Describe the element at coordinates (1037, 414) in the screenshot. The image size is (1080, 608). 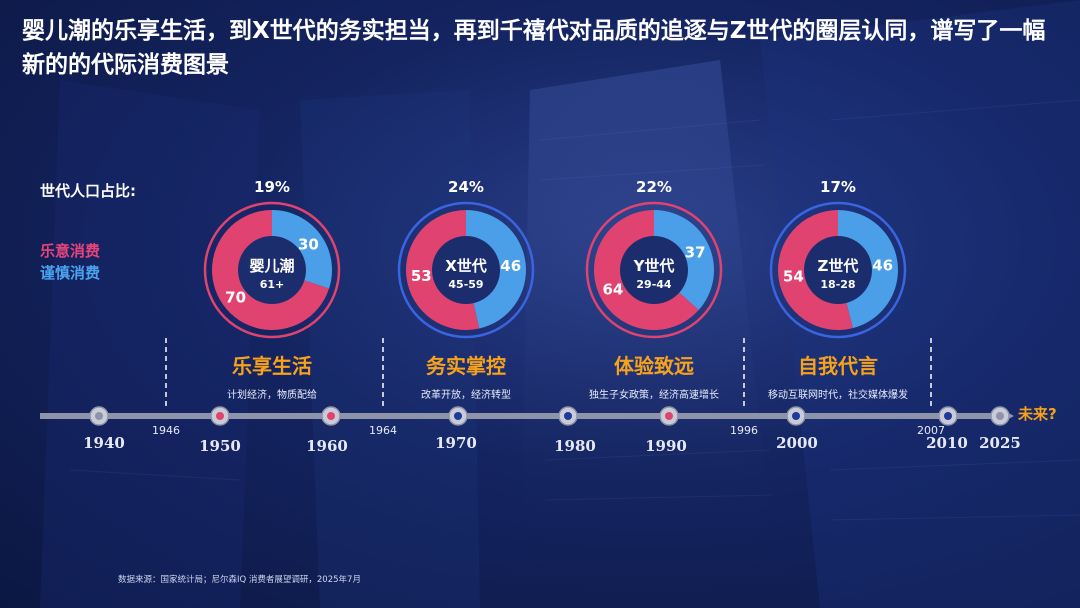
I see `timeline-future: 未来?` at that location.